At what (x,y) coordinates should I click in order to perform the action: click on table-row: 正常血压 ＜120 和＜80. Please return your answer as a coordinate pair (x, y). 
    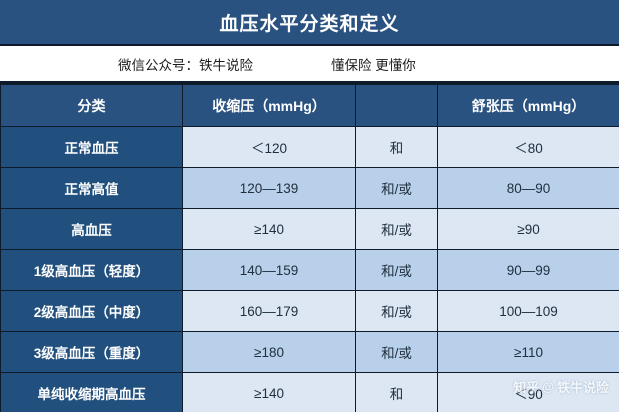
    Looking at the image, I should click on (309, 147).